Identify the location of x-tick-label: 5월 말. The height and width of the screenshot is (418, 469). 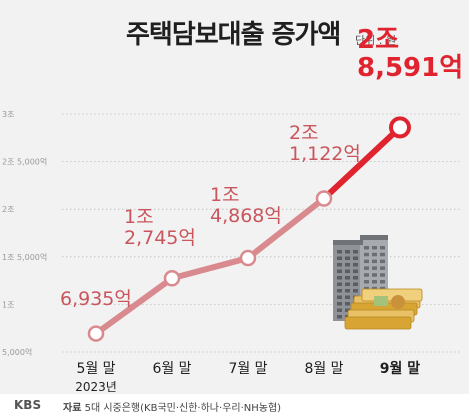
(95, 369).